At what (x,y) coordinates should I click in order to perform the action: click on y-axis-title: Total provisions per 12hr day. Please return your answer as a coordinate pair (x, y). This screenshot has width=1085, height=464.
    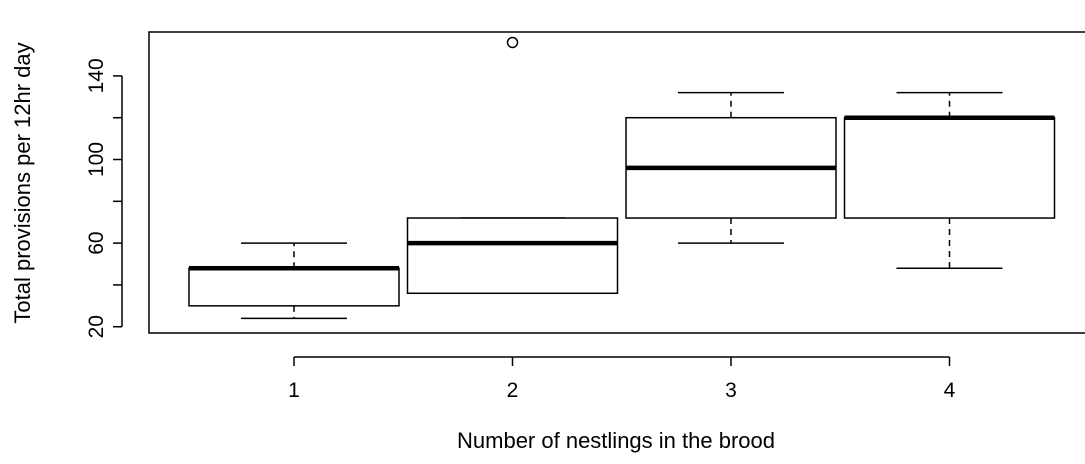
    Looking at the image, I should click on (22, 182).